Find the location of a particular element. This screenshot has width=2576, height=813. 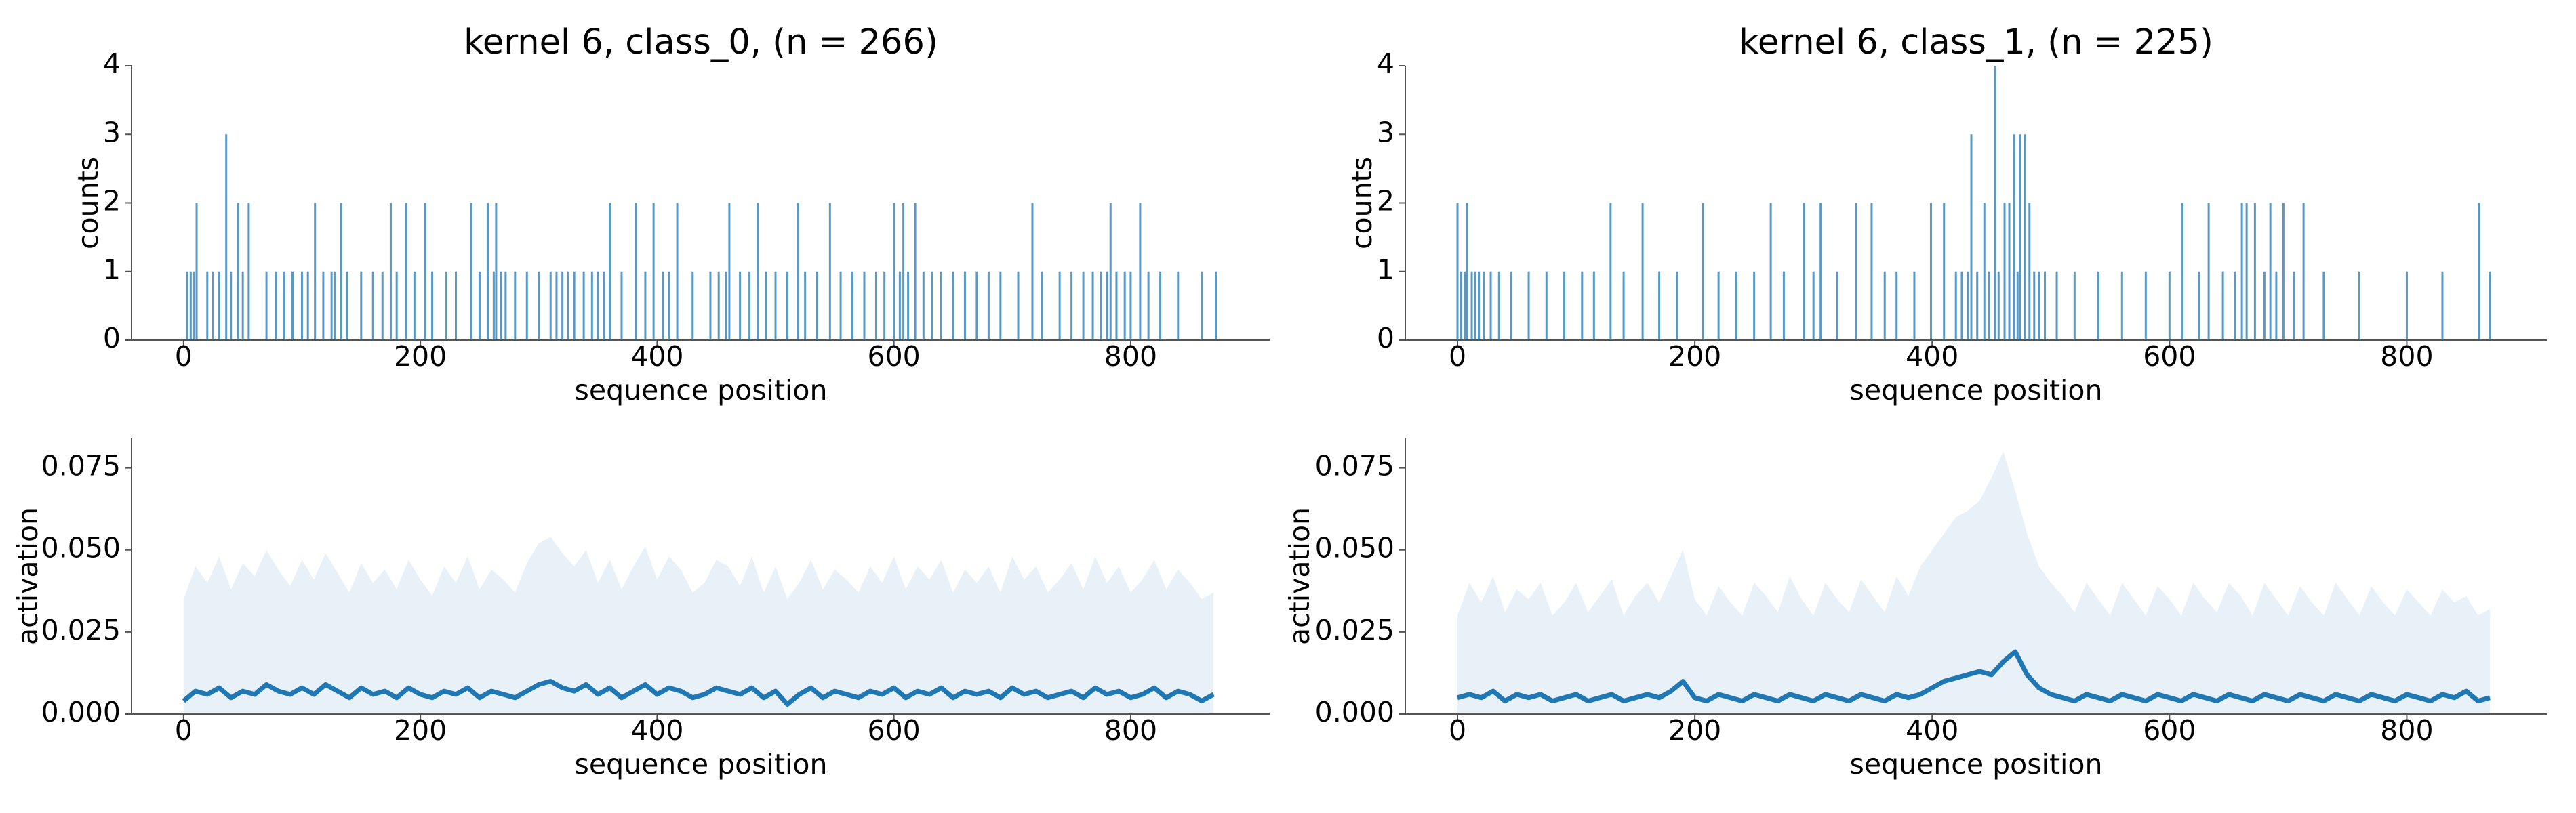

x-tick-label: 0 is located at coordinates (1457, 730).